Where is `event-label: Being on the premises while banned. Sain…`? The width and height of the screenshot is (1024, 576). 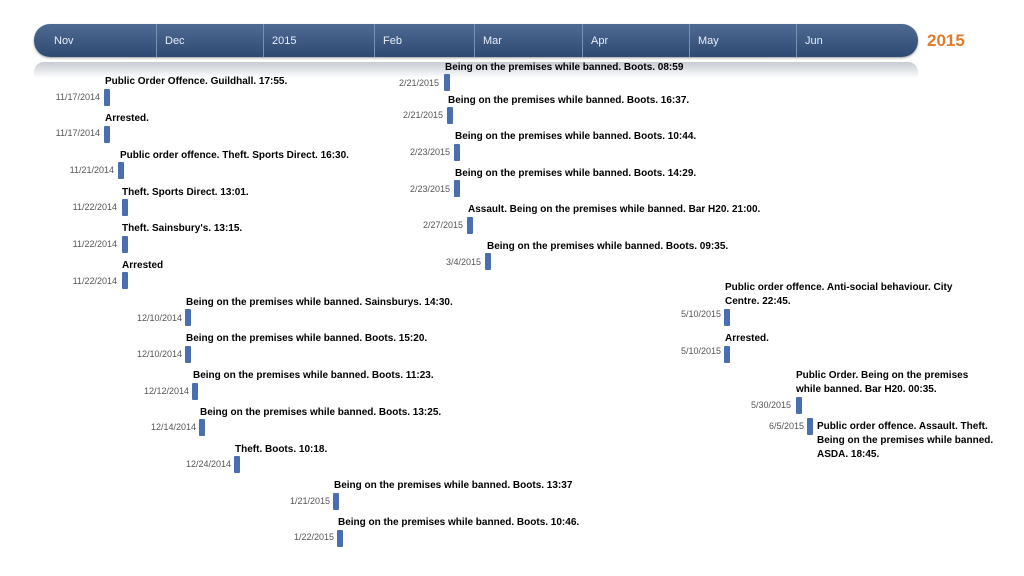
event-label: Being on the premises while banned. Sain… is located at coordinates (319, 302).